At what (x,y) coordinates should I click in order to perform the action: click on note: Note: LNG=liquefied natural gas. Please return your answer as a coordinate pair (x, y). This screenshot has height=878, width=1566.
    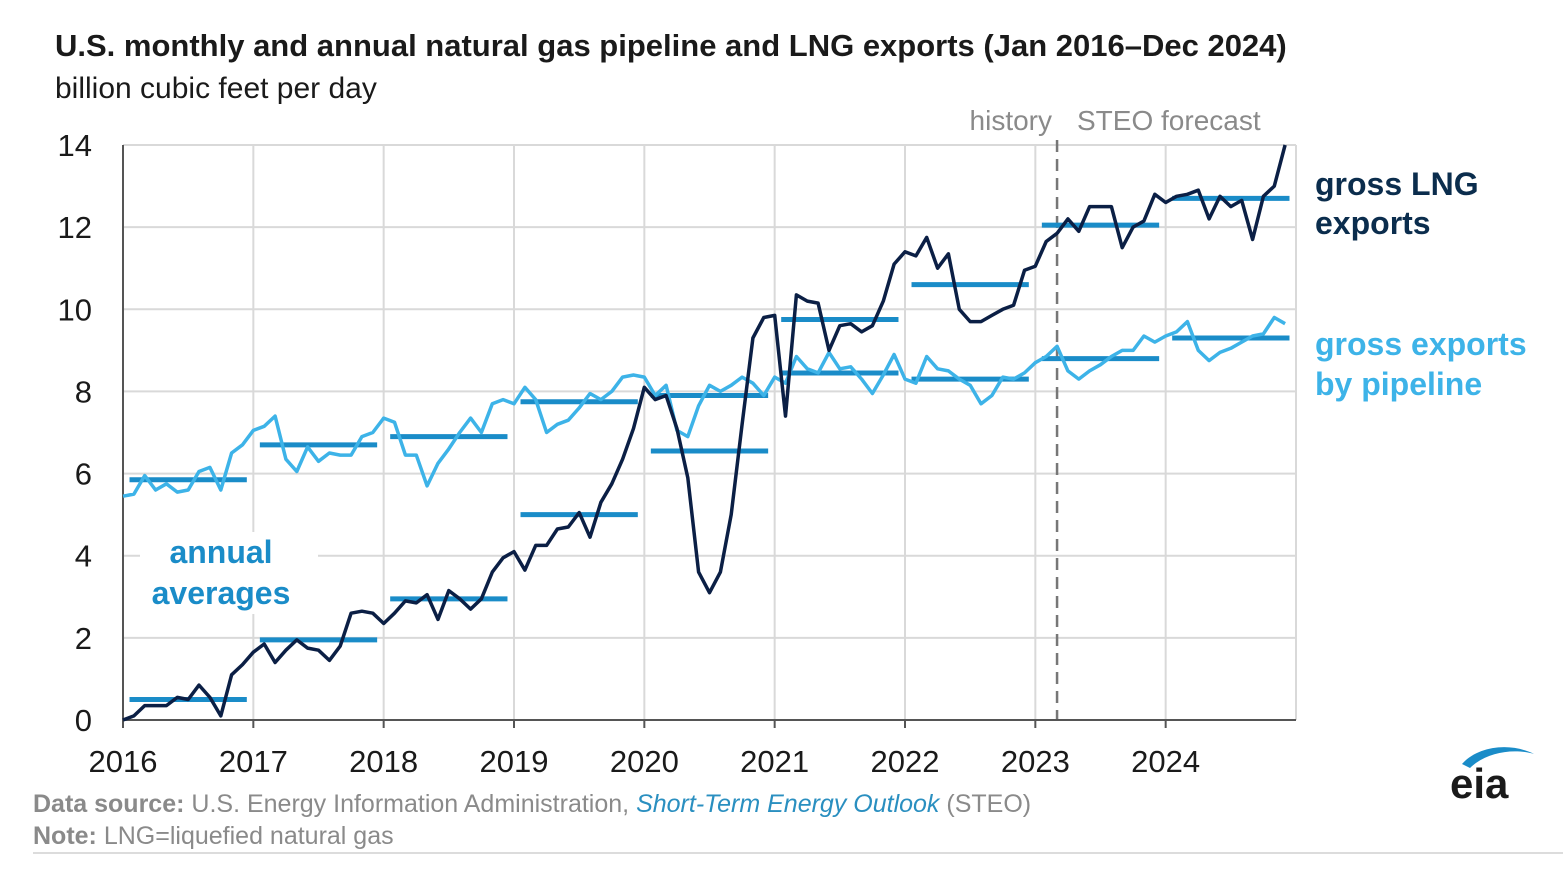
    Looking at the image, I should click on (213, 836).